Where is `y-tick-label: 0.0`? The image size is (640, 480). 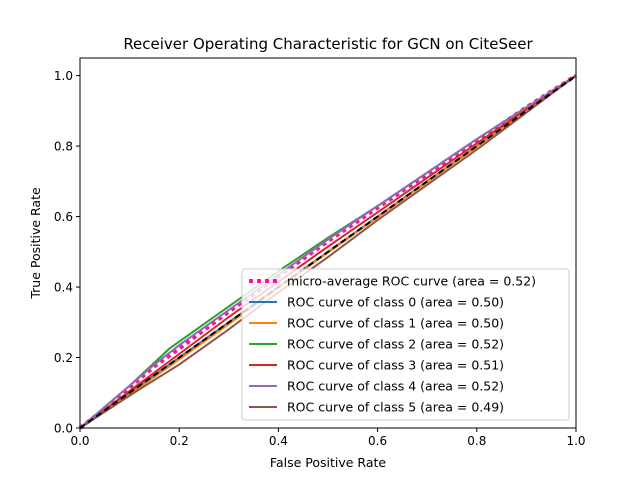
y-tick-label: 0.0 is located at coordinates (63, 429).